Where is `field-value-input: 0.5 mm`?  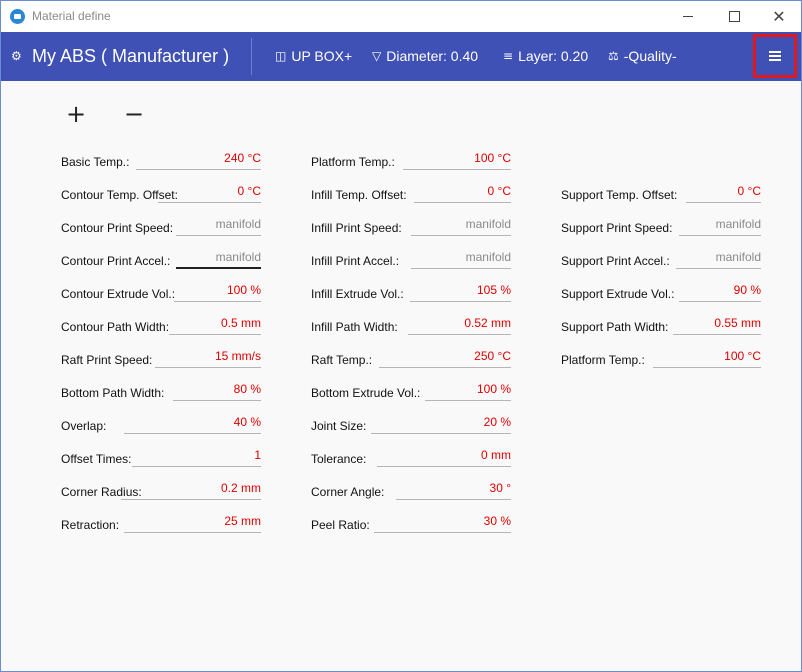 field-value-input: 0.5 mm is located at coordinates (215, 324).